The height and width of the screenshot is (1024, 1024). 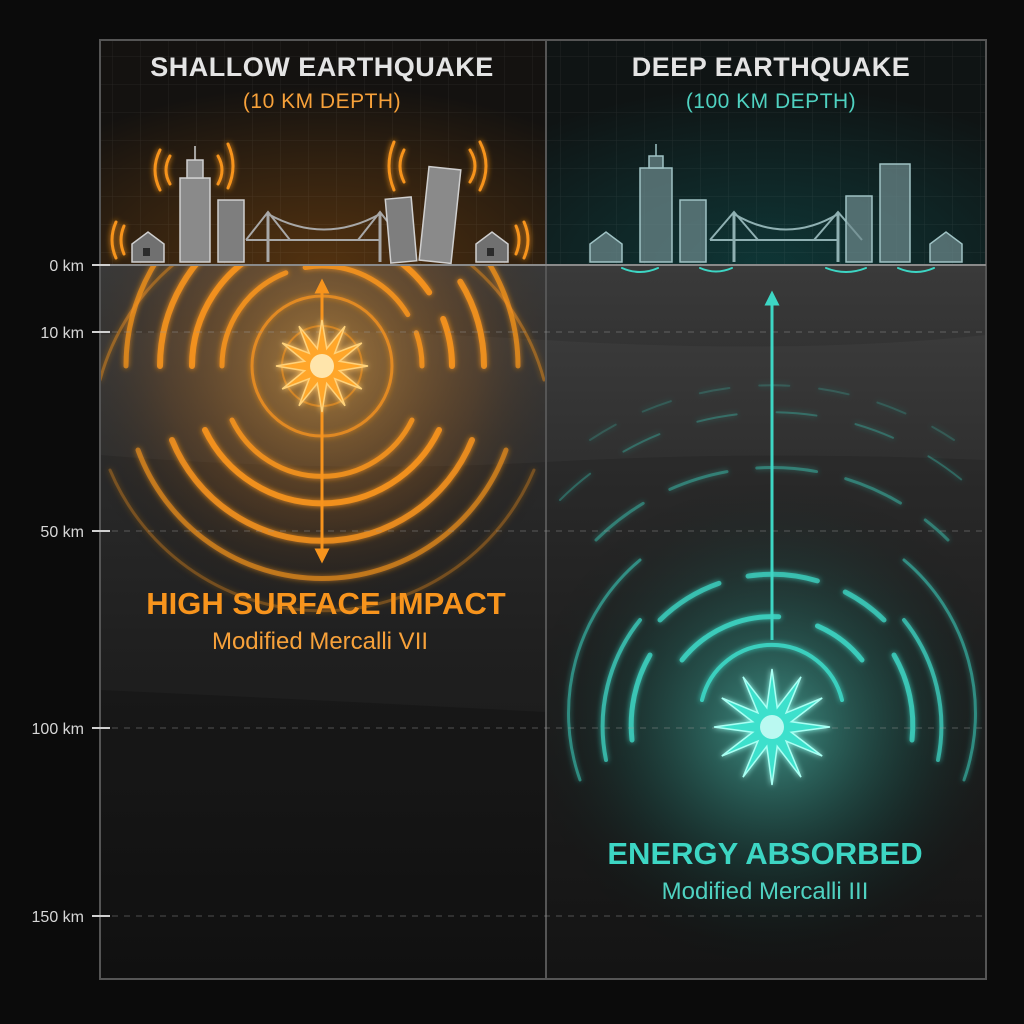 I want to click on deep-title: DEEP EARTHQUAKE, so click(x=771, y=67).